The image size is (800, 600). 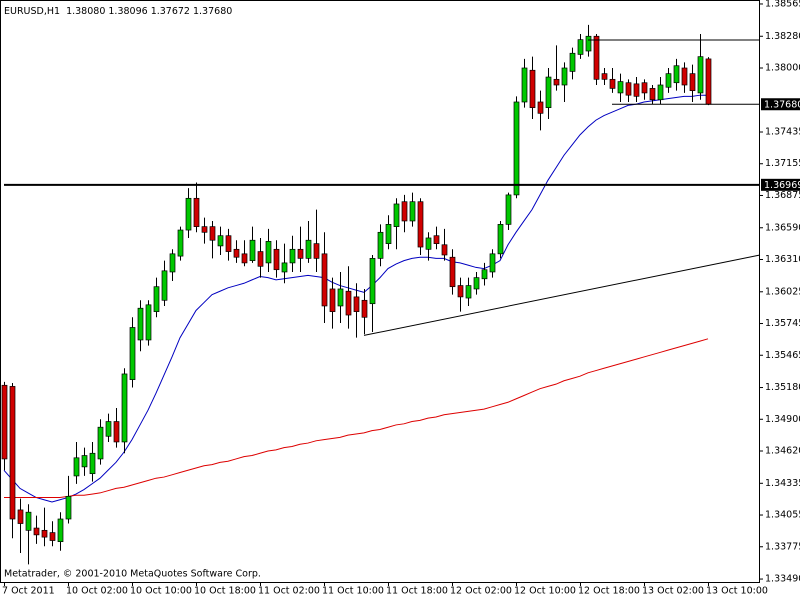 I want to click on x-tick-label: 13 Oct 02:00, so click(x=673, y=591).